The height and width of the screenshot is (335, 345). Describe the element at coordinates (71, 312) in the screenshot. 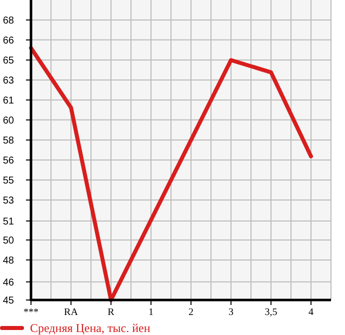

I see `x-tick-label: RA` at that location.